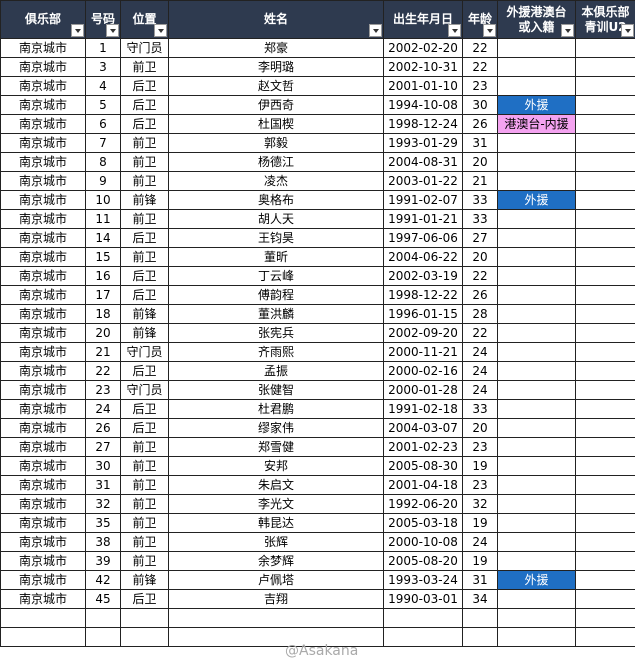 Image resolution: width=635 pixels, height=666 pixels. I want to click on cell: 外援, so click(536, 580).